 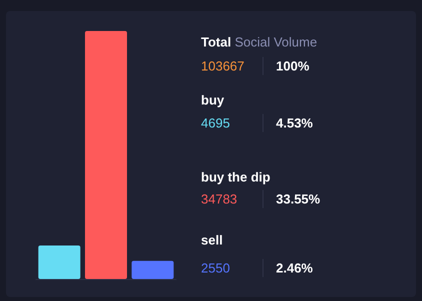 What do you see at coordinates (293, 66) in the screenshot?
I see `text: 100%` at bounding box center [293, 66].